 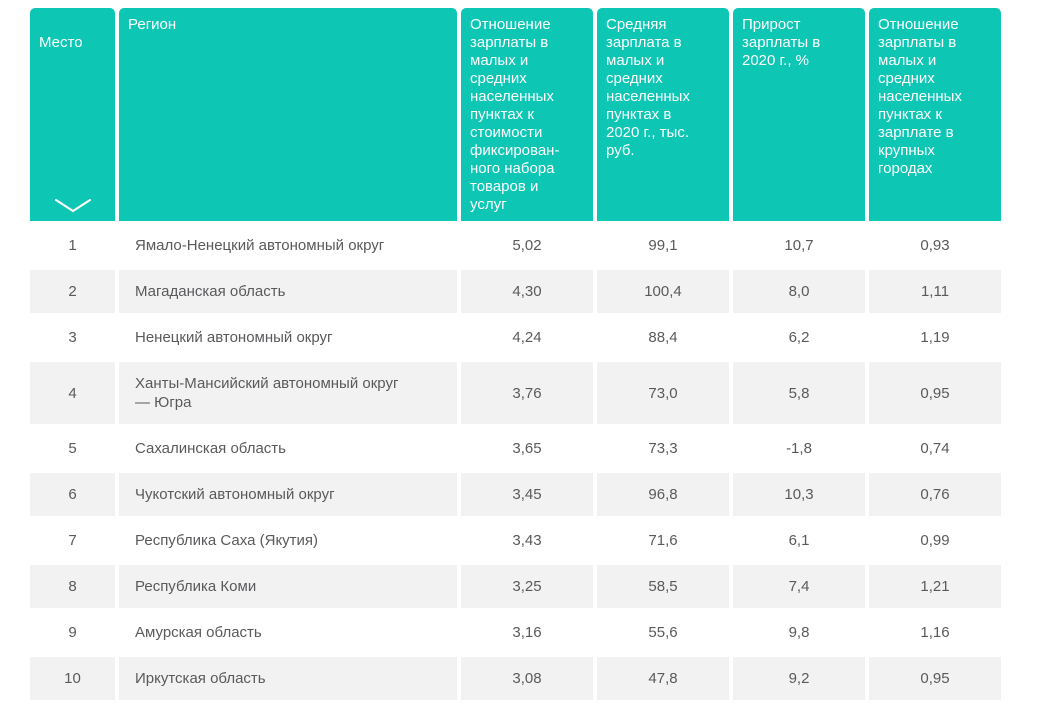 What do you see at coordinates (799, 393) in the screenshot?
I see `value-cell: 5,8` at bounding box center [799, 393].